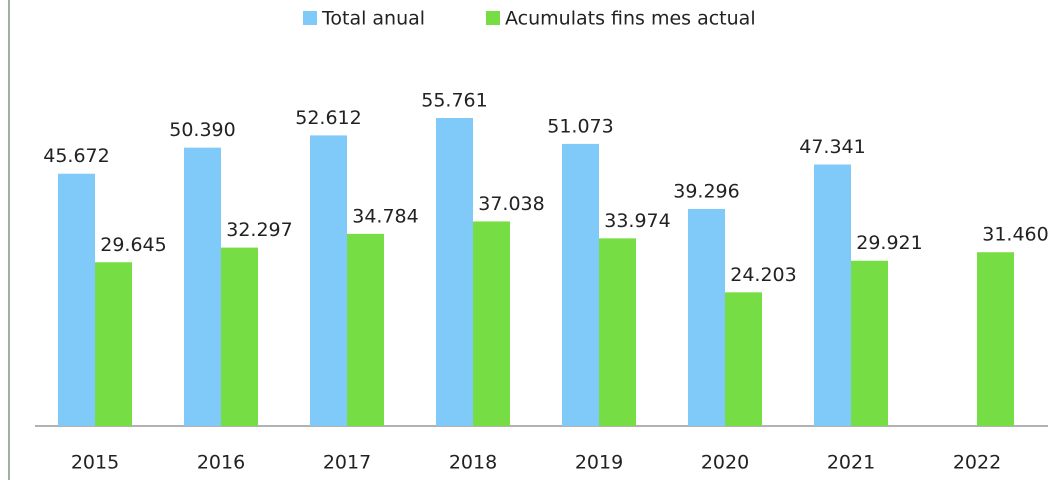  Describe the element at coordinates (328, 118) in the screenshot. I see `data-label: 52.612` at that location.